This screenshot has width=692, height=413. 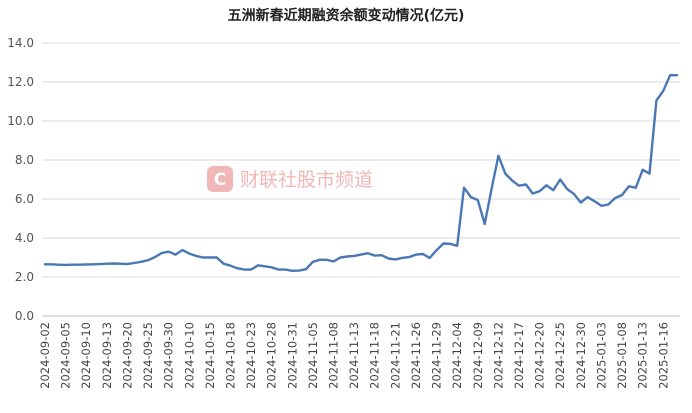 What do you see at coordinates (86, 355) in the screenshot?
I see `x-tick-label: 2024-09-10` at bounding box center [86, 355].